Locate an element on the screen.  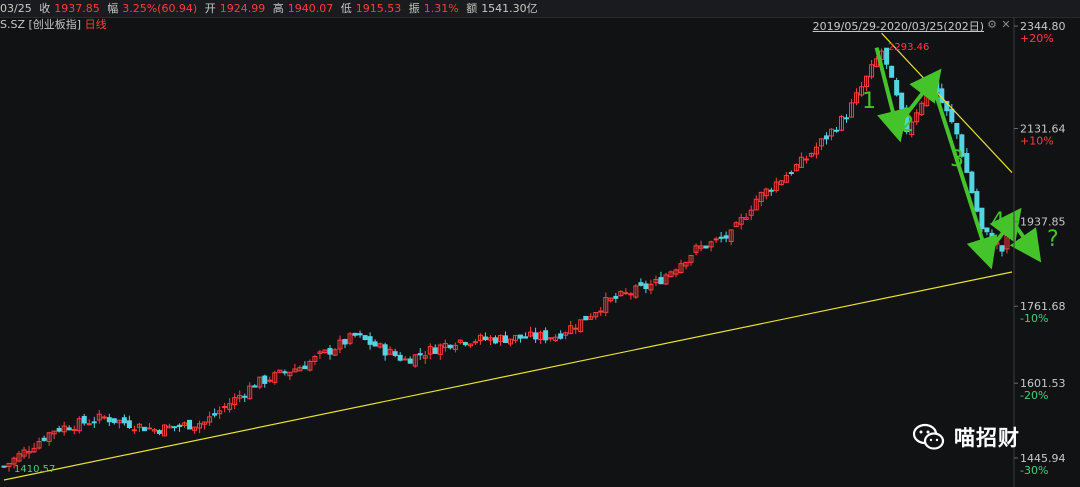
open-value: 1924.99 is located at coordinates (242, 8).